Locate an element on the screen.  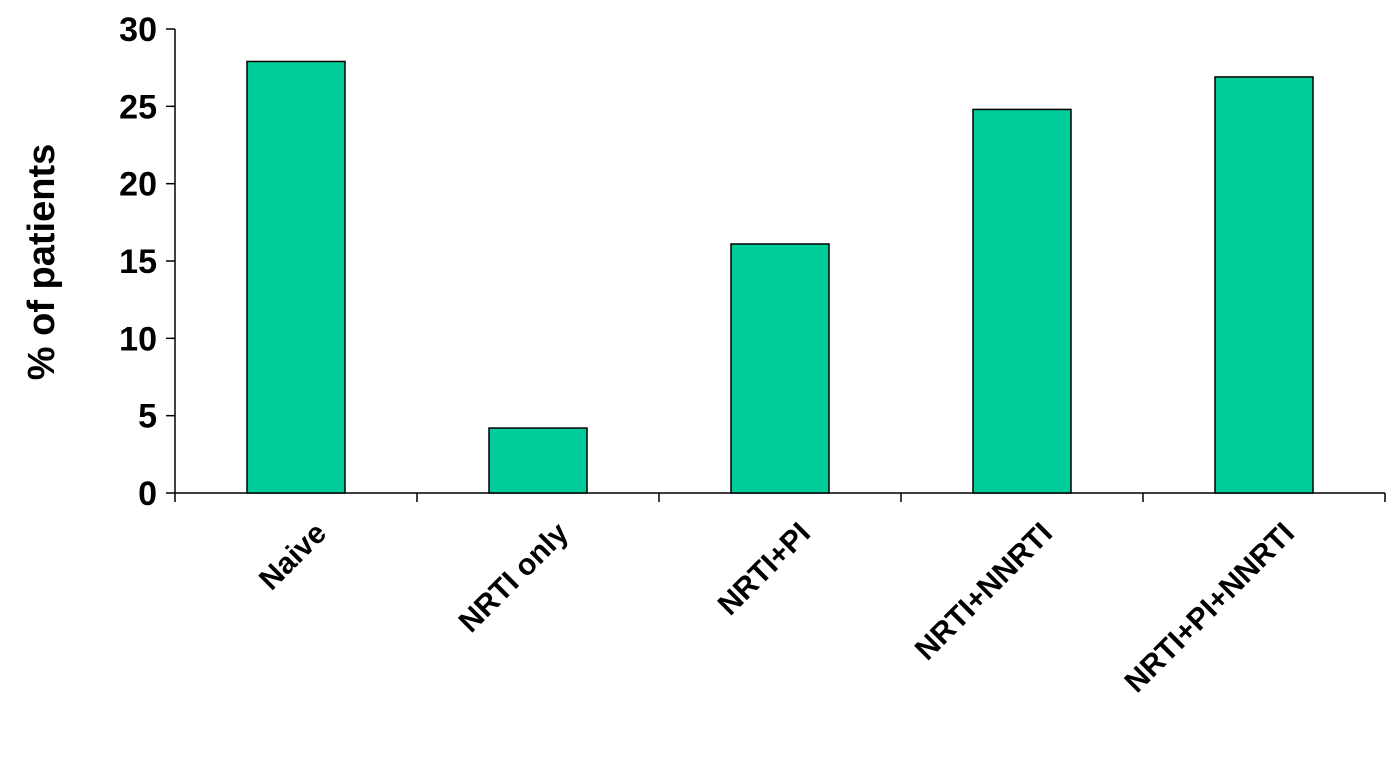
y-tick-label: 15 is located at coordinates (138, 262).